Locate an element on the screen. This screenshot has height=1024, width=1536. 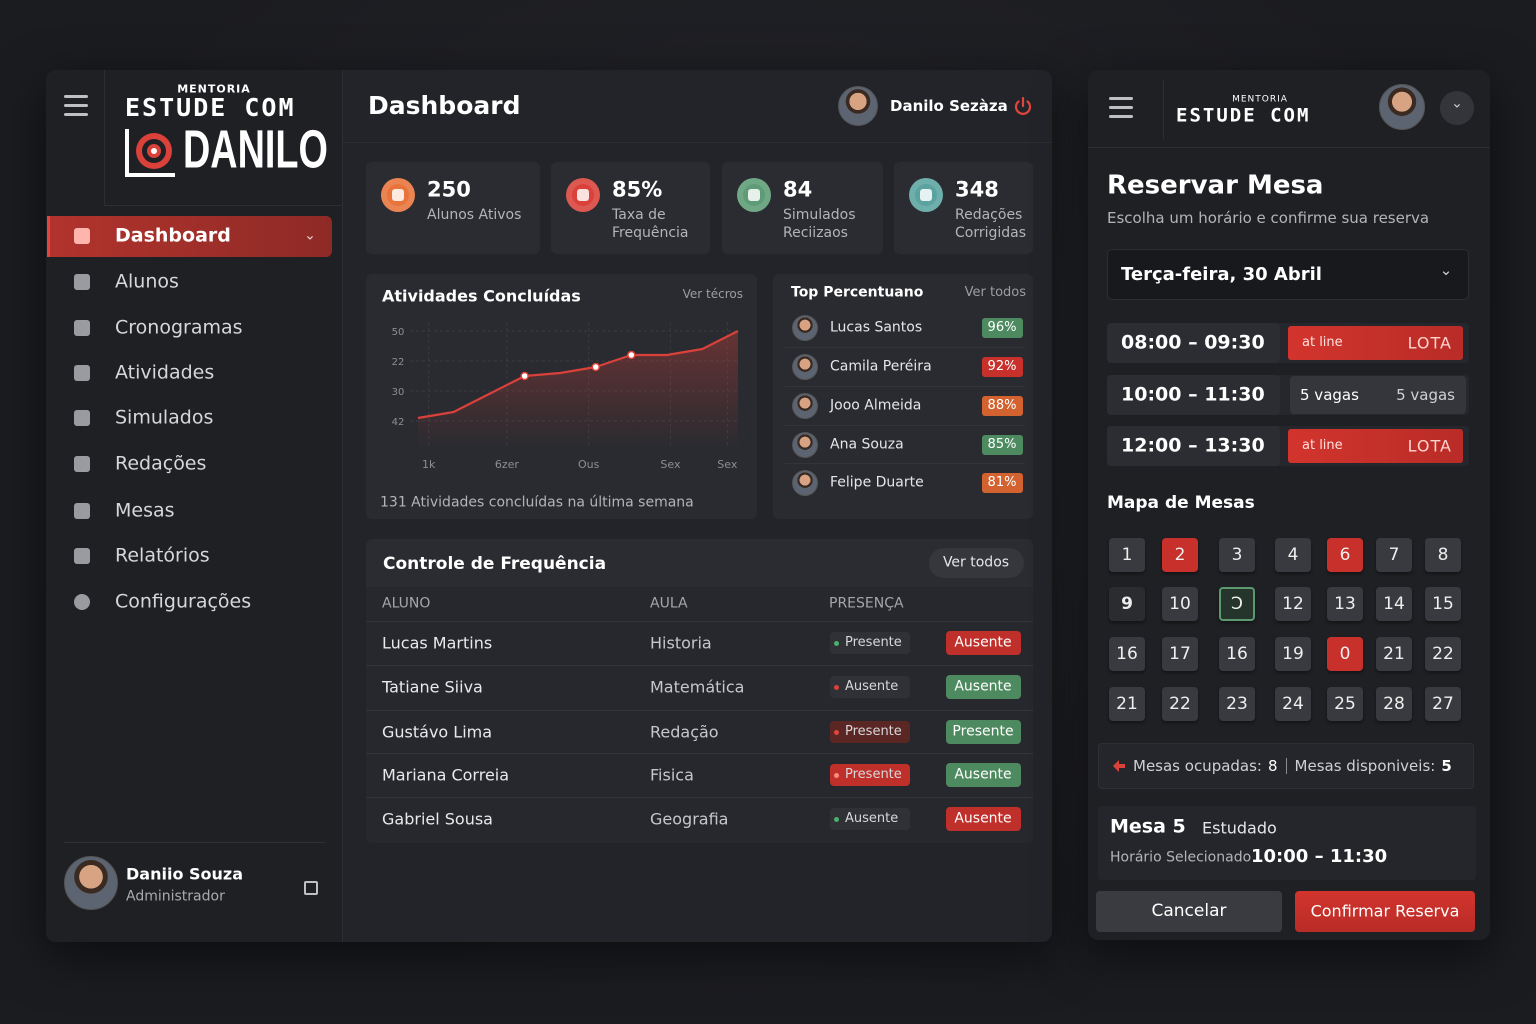
status-text: Ausente is located at coordinates (872, 687).